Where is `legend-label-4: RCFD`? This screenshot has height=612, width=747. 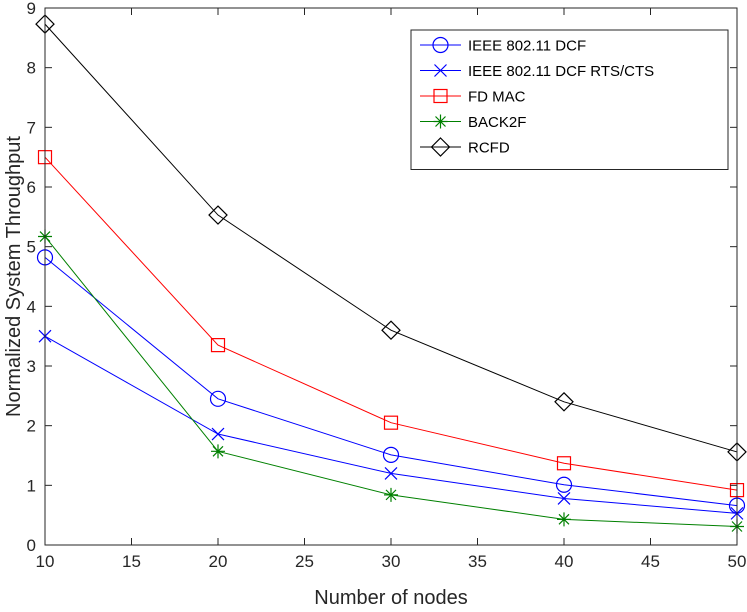 legend-label-4: RCFD is located at coordinates (489, 148).